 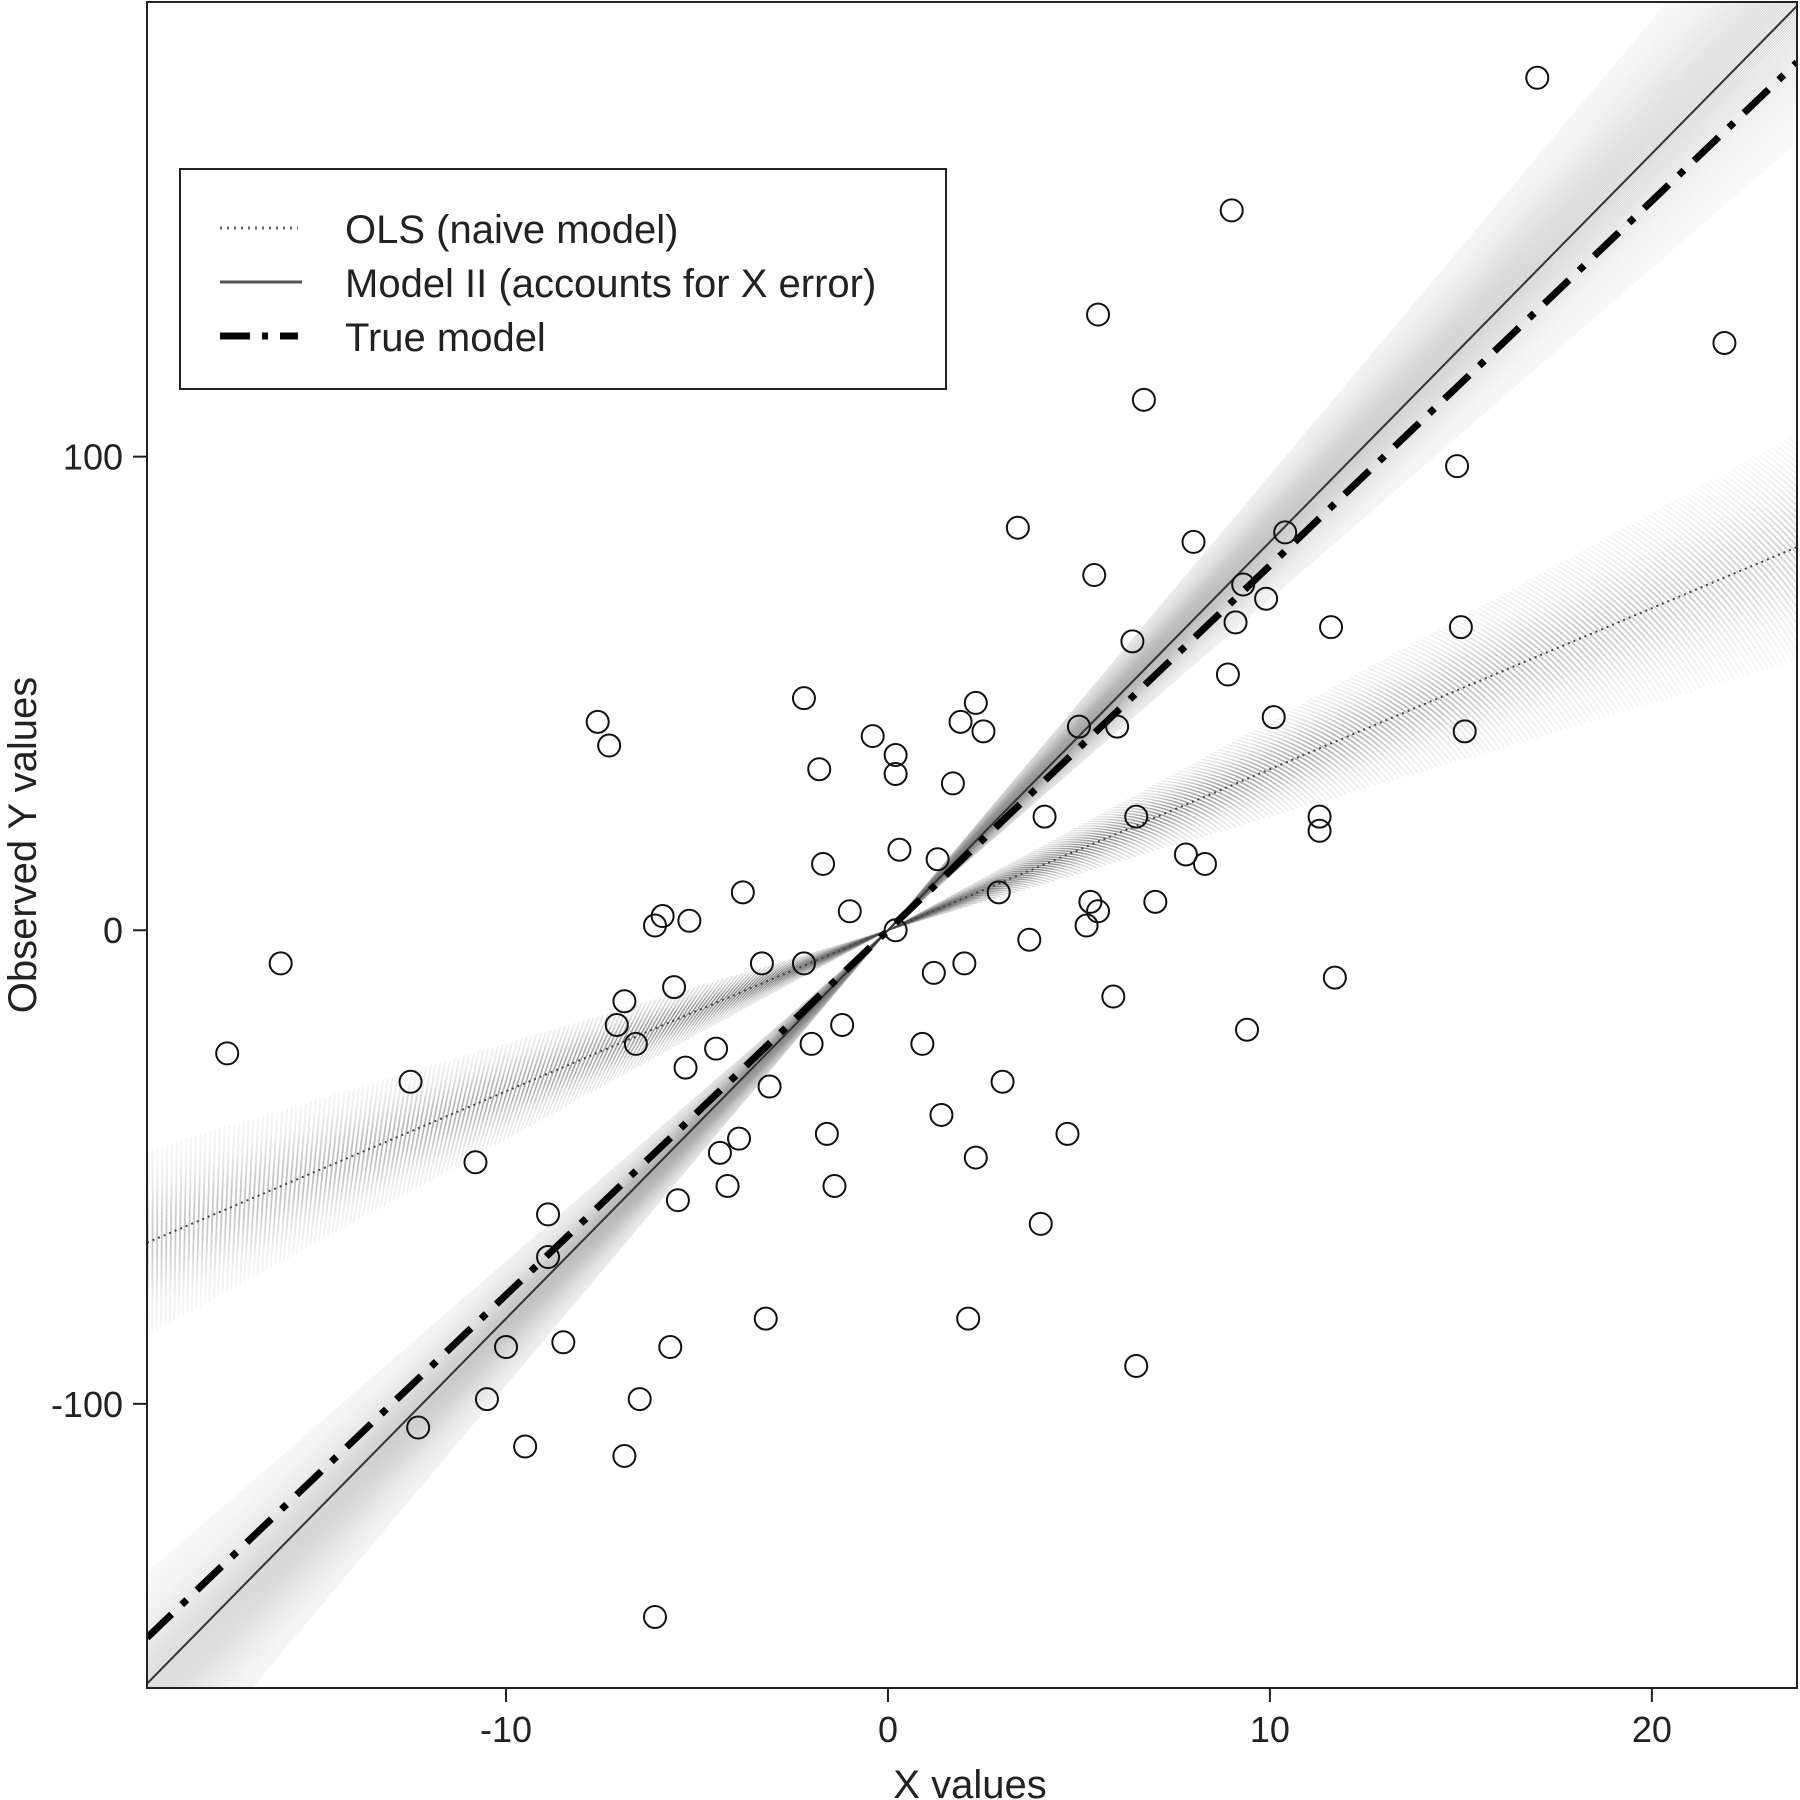 I want to click on legend-box, so click(x=563, y=279).